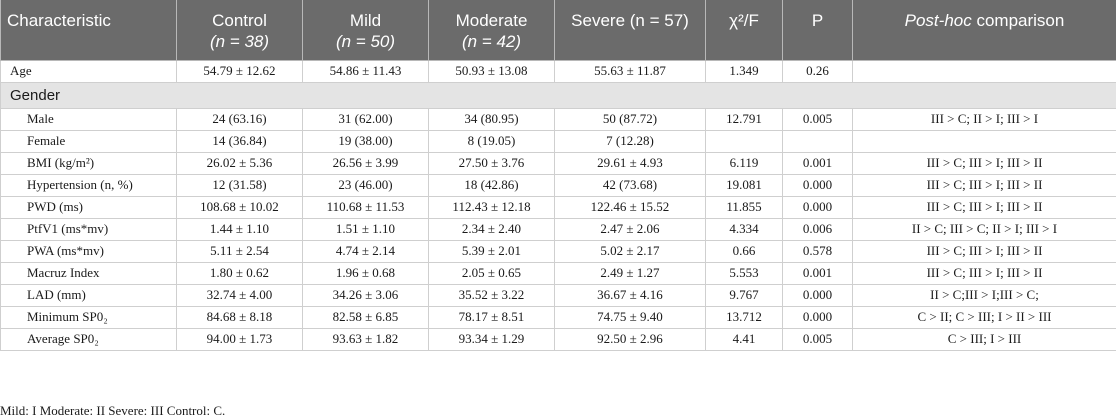 The height and width of the screenshot is (419, 1116). Describe the element at coordinates (491, 20) in the screenshot. I see `header-moderate-label: Moderate` at that location.